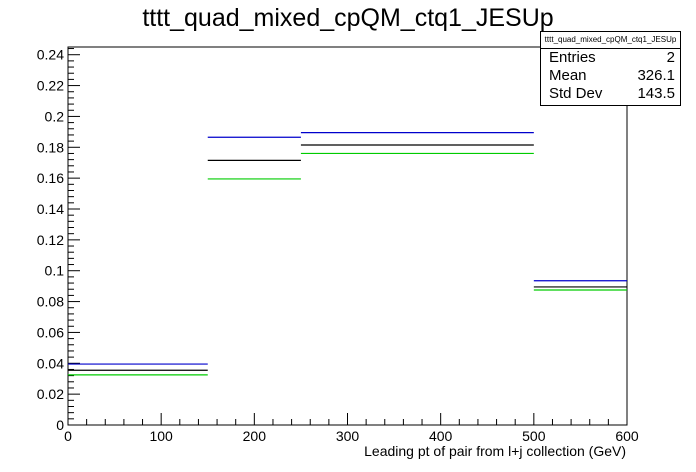  What do you see at coordinates (348, 18) in the screenshot?
I see `chart-title: tttt_quad_mixed_cpQM_ctq1_JESUp` at bounding box center [348, 18].